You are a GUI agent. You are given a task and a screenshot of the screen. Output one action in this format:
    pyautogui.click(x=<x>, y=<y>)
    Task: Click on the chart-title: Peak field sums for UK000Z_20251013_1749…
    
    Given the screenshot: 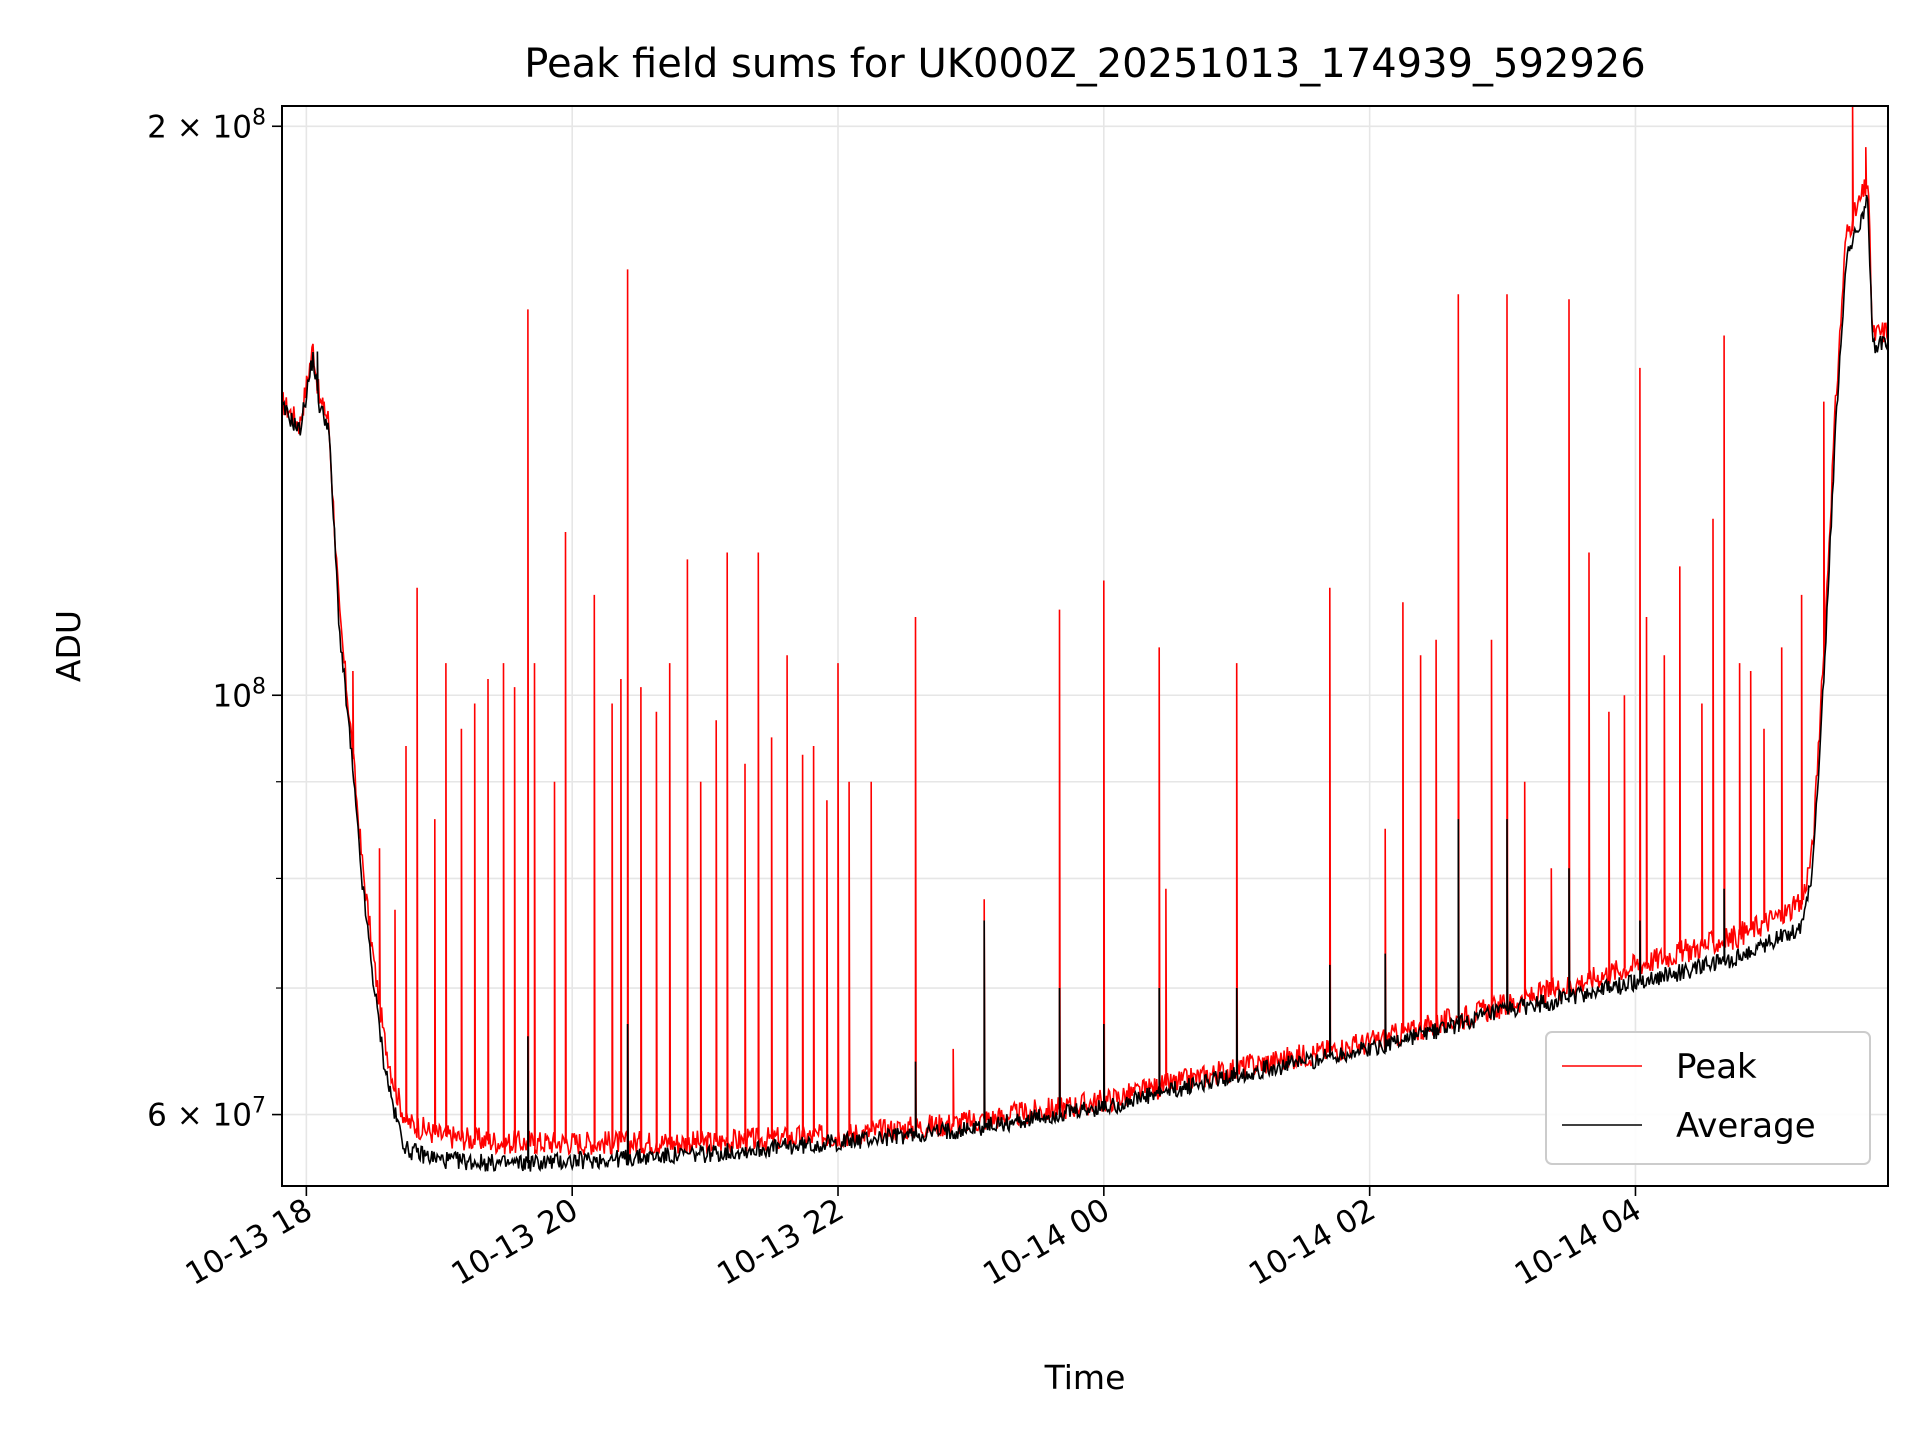 What is the action you would take?
    pyautogui.click(x=1084, y=64)
    